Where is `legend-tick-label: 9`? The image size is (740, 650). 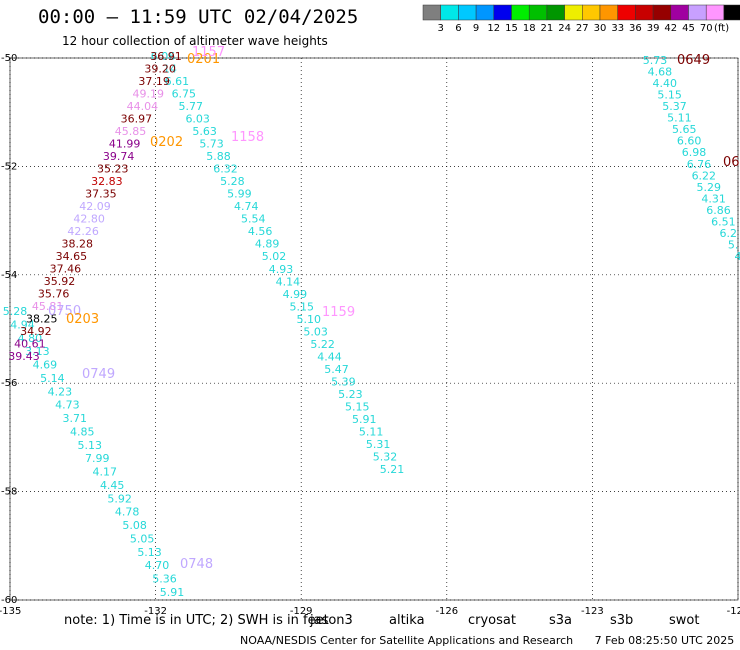 legend-tick-label: 9 is located at coordinates (476, 28).